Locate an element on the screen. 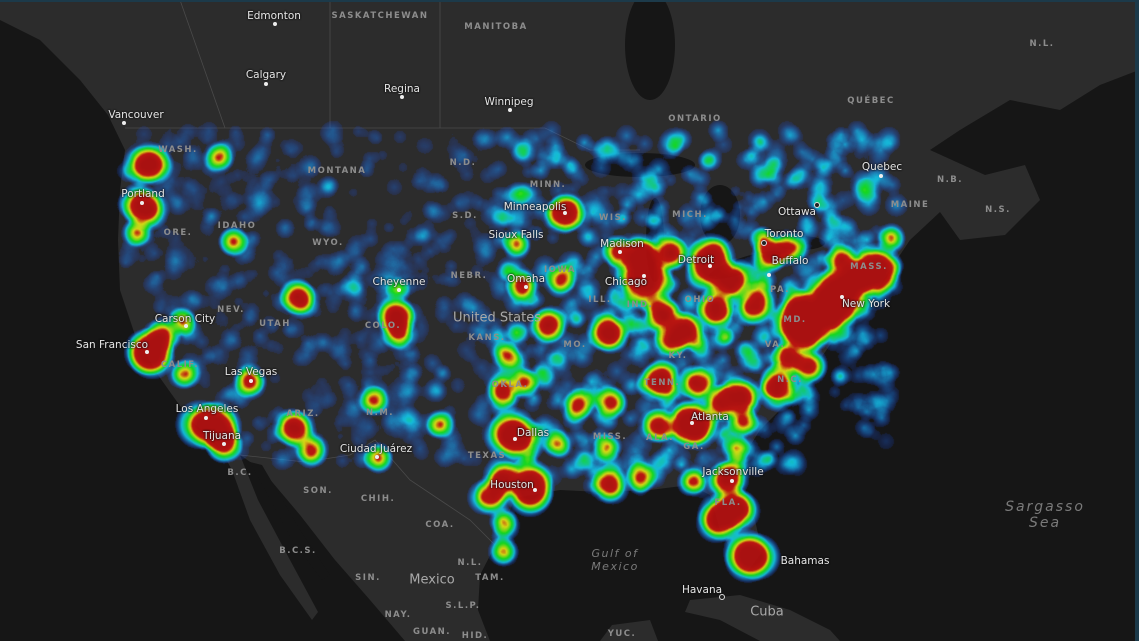 The height and width of the screenshot is (641, 1139). frame-edge-top is located at coordinates (569, 1).